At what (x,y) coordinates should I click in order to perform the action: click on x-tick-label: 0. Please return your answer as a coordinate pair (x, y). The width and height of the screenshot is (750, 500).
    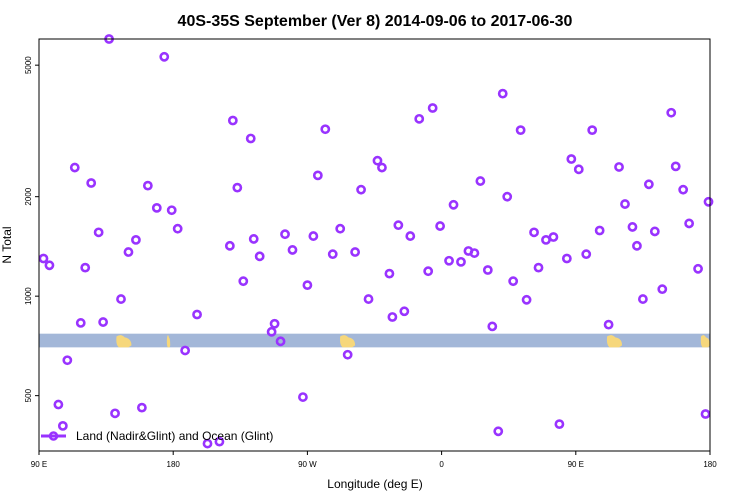
    Looking at the image, I should click on (441, 464).